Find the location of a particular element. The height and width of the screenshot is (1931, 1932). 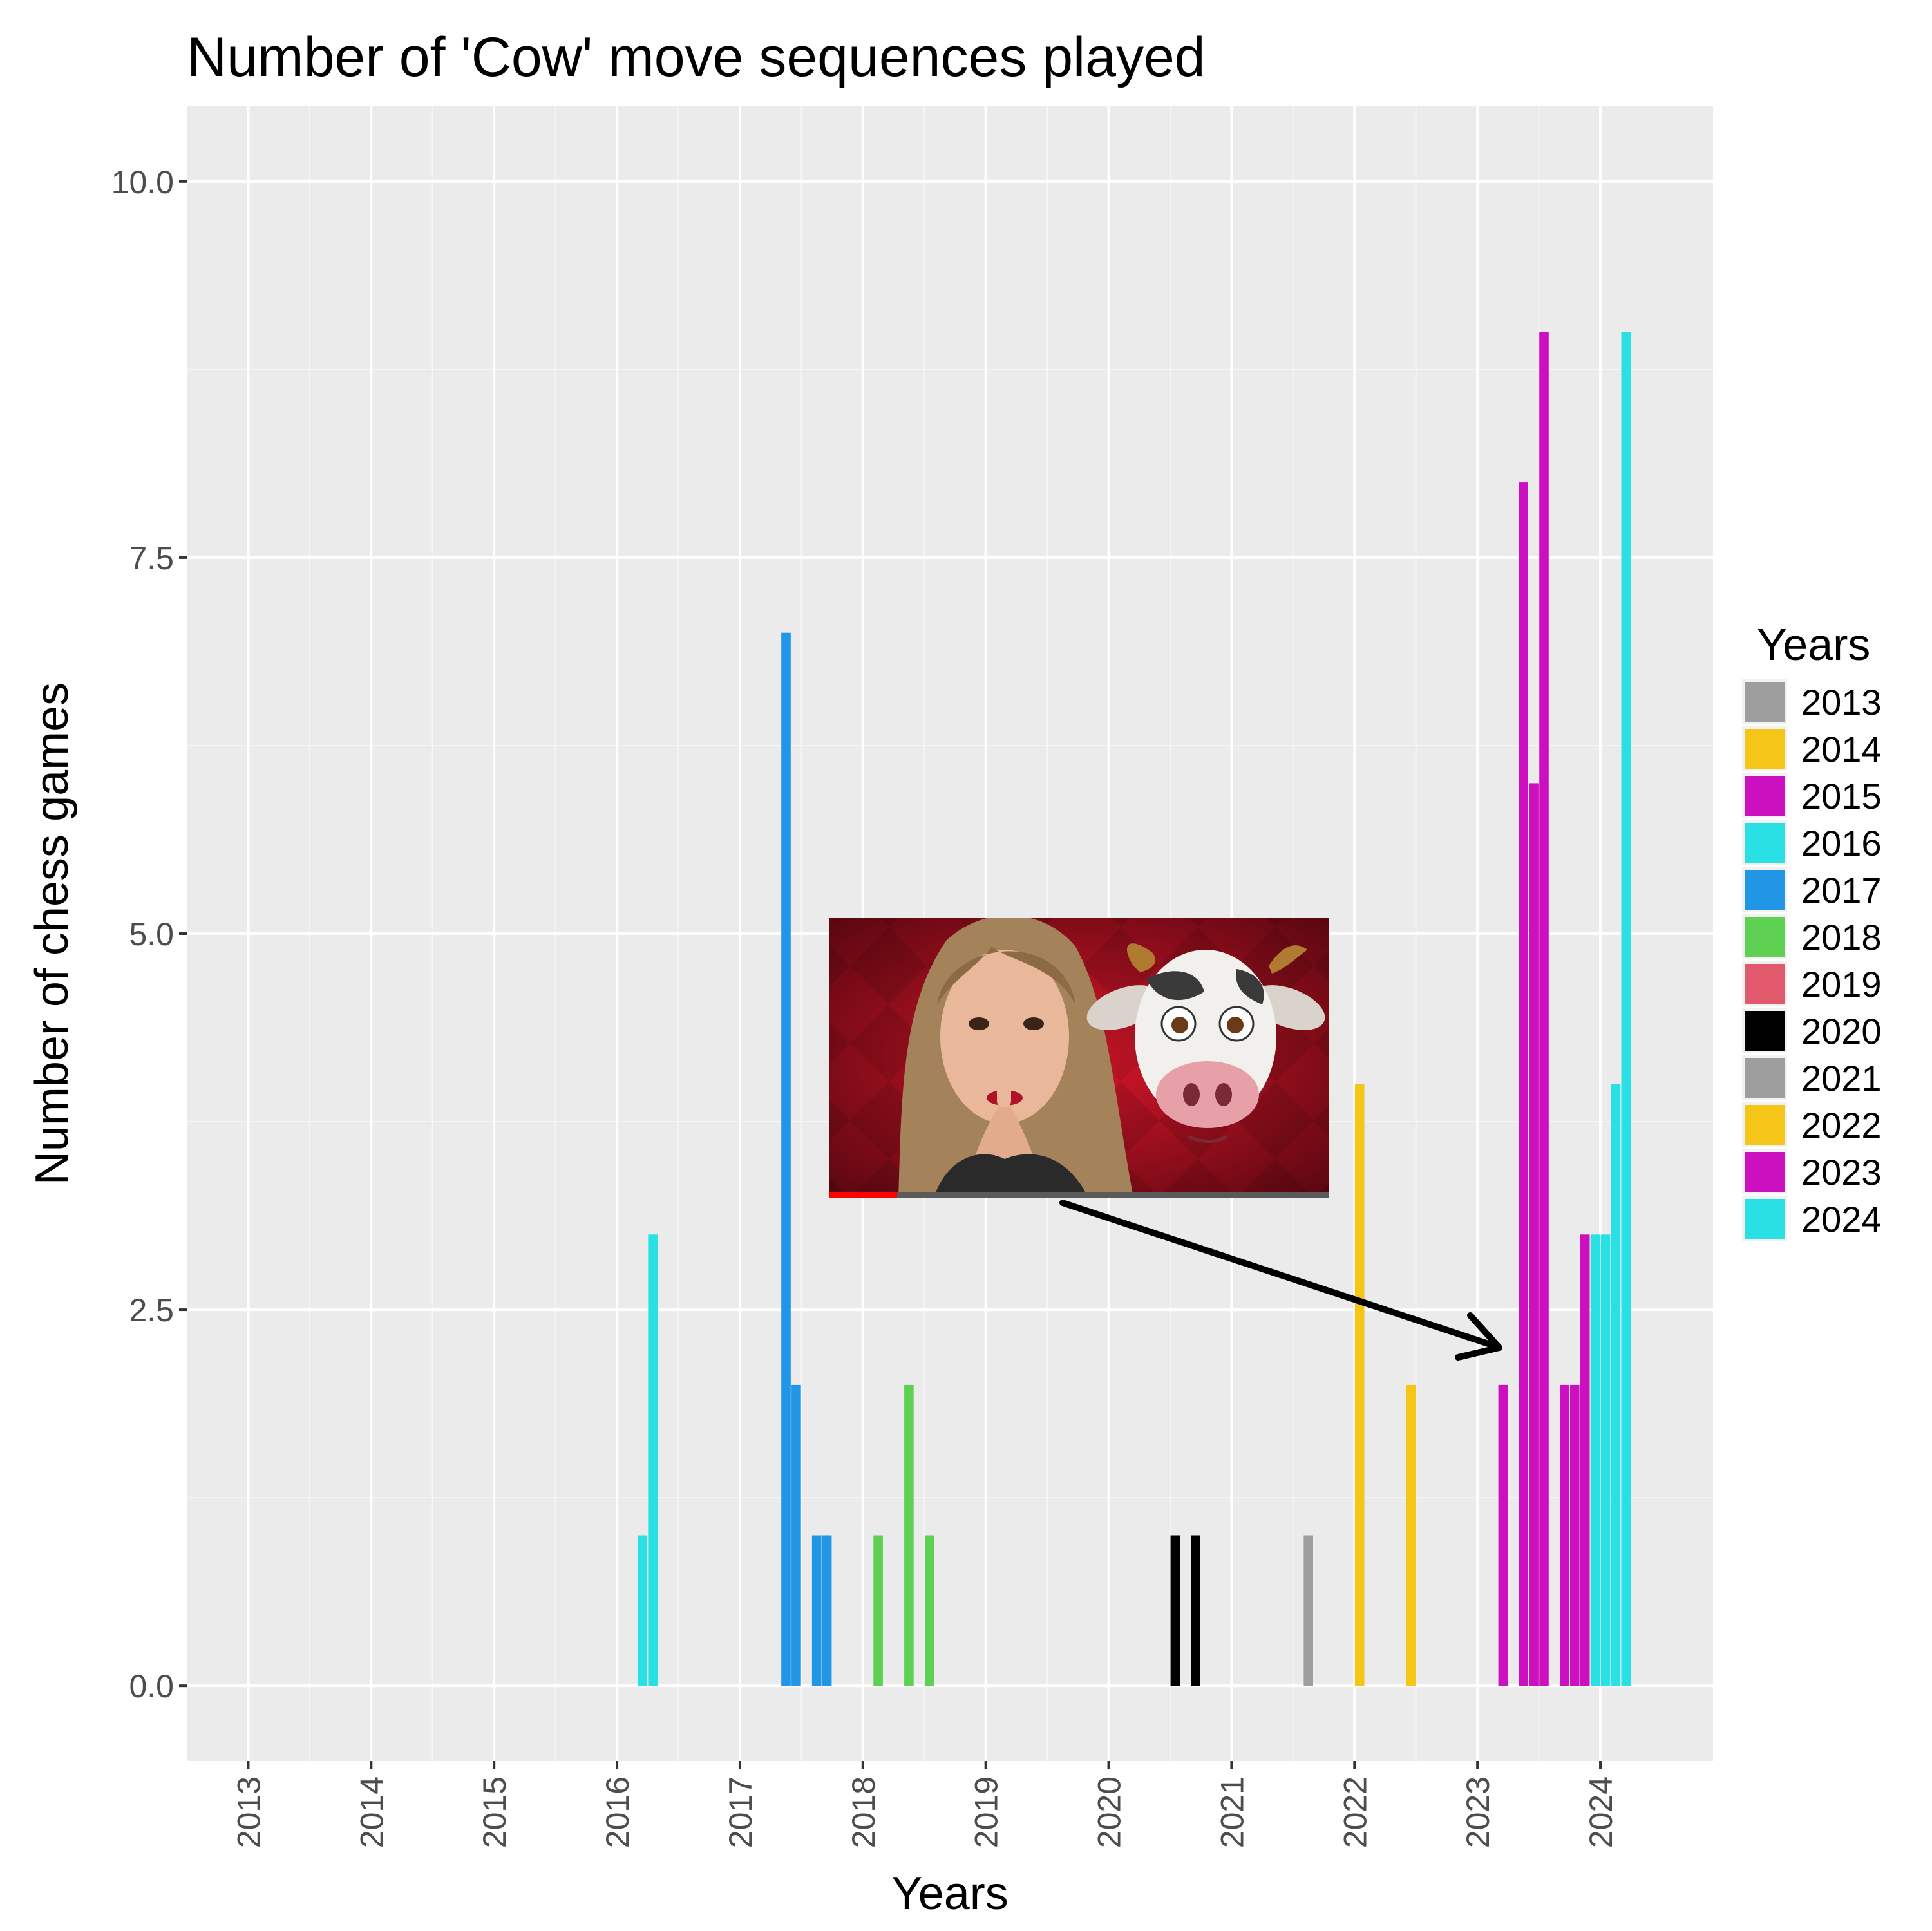

y-tick-label: 7.5 is located at coordinates (151, 558).